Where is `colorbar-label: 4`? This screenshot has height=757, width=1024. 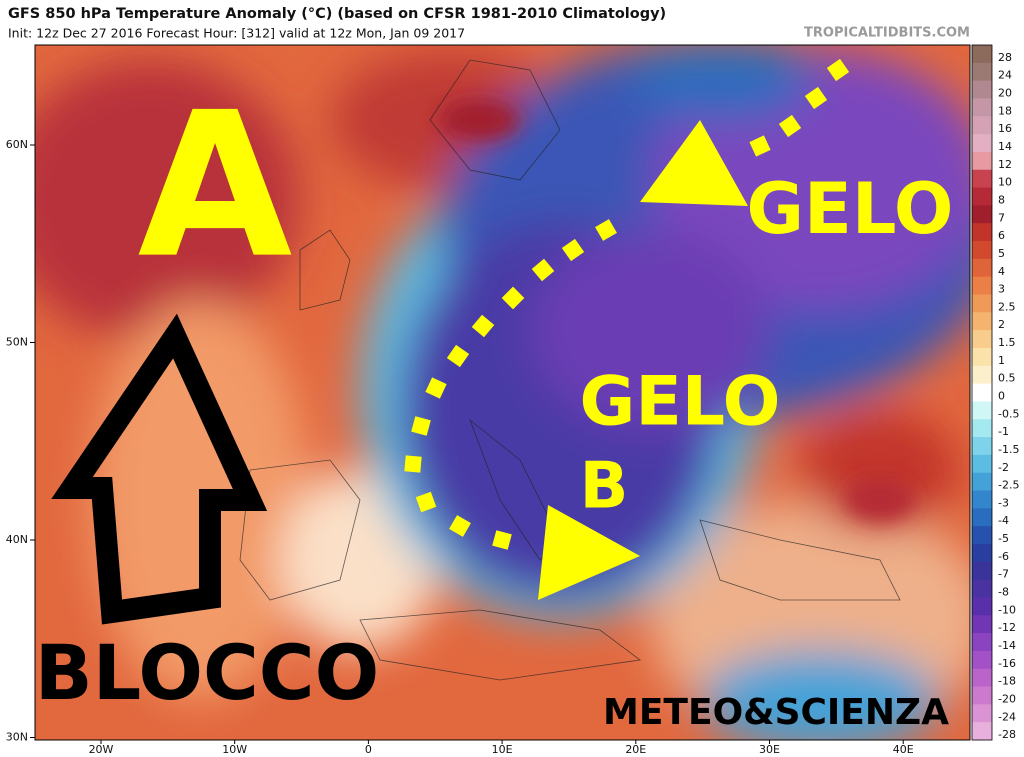
colorbar-label: 4 is located at coordinates (1001, 271).